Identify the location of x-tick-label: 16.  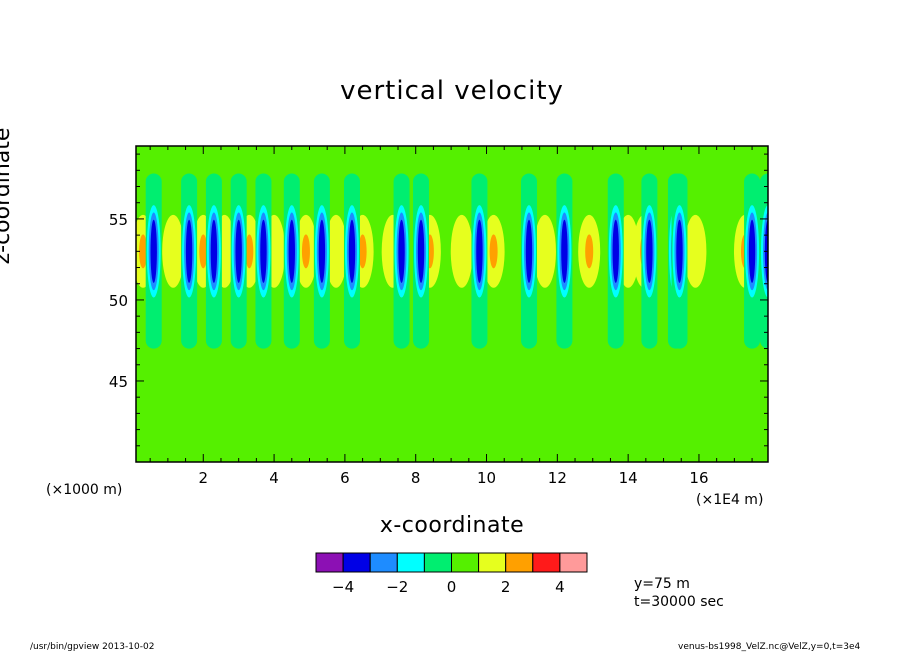
(698, 478).